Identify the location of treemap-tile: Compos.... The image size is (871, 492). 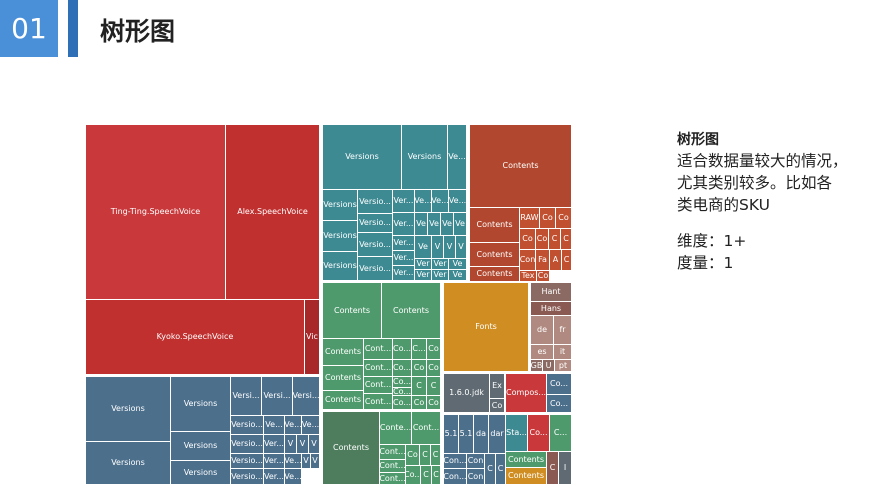
(526, 393).